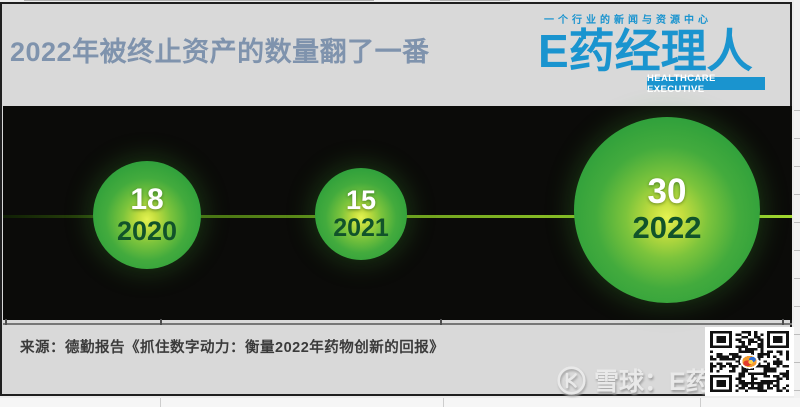  I want to click on bubble-value: 30, so click(667, 192).